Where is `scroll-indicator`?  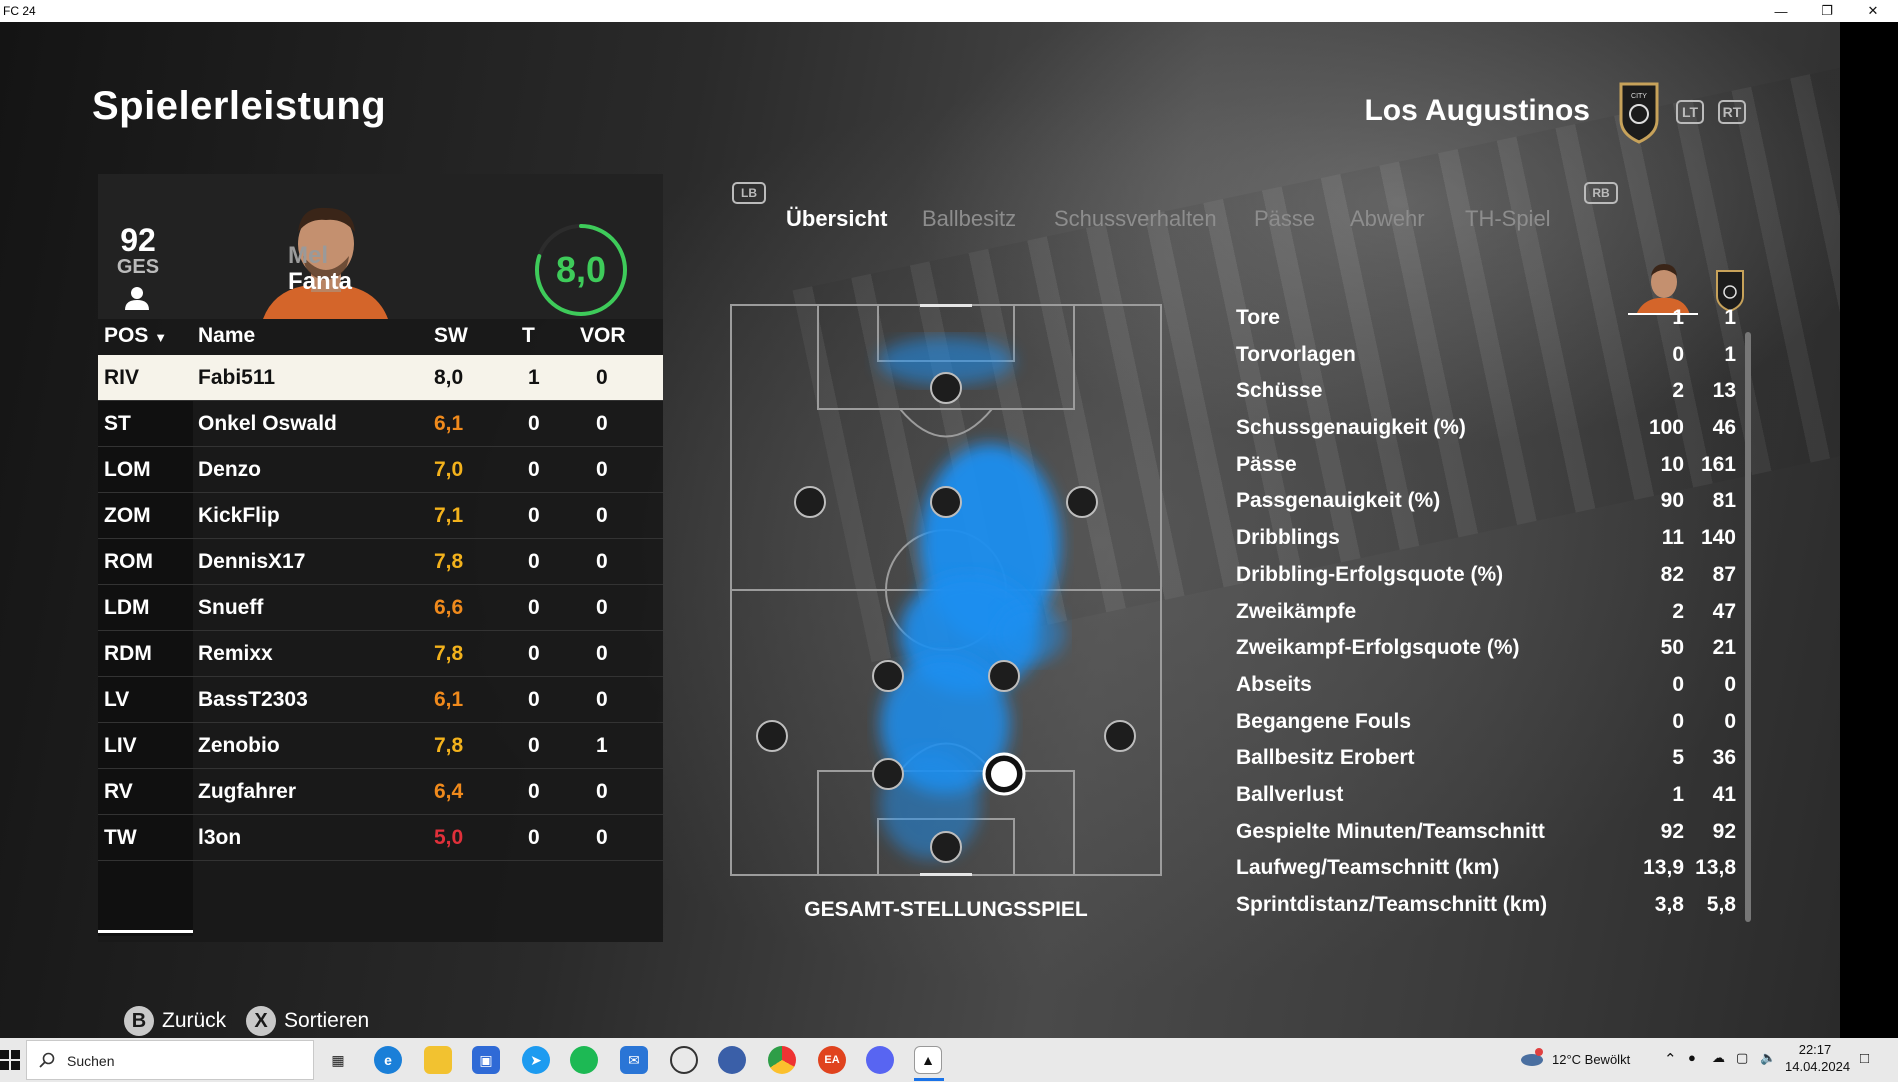
scroll-indicator is located at coordinates (145, 931).